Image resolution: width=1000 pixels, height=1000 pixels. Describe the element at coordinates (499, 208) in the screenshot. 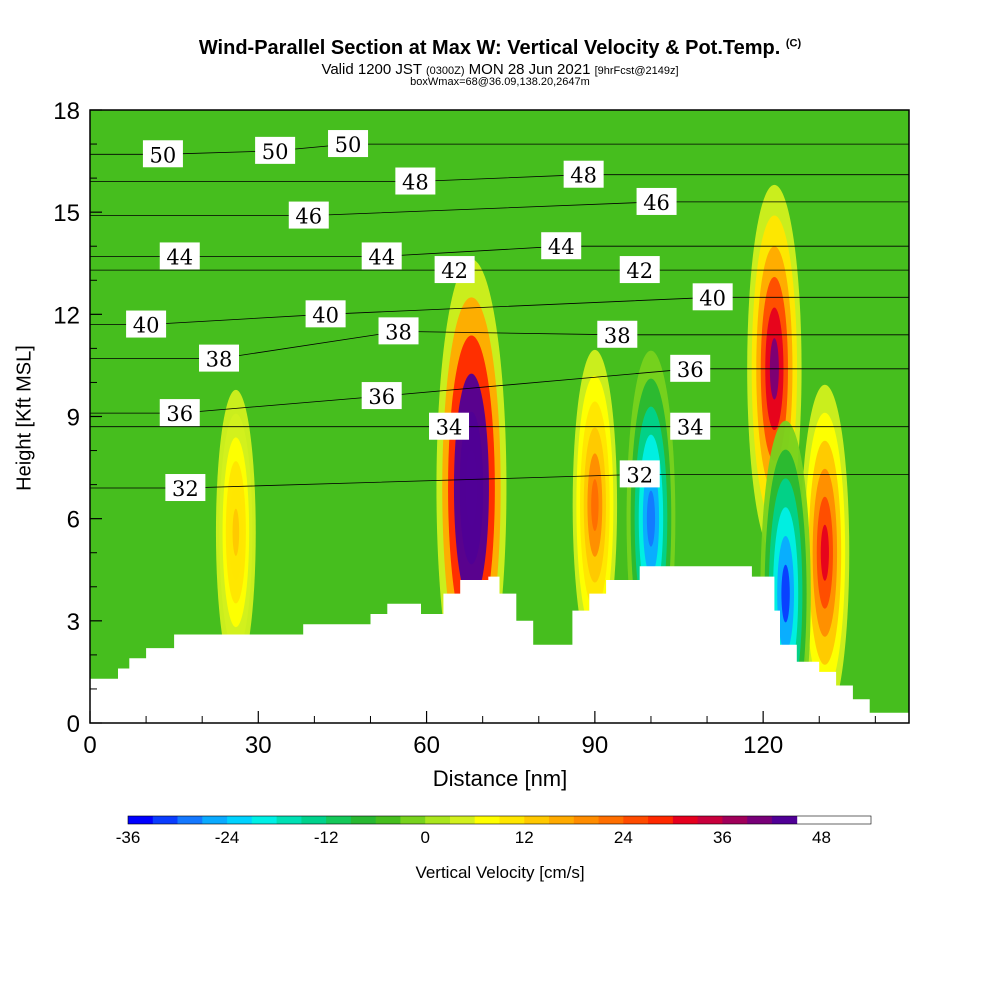

I see `theta-contour-46-line` at that location.